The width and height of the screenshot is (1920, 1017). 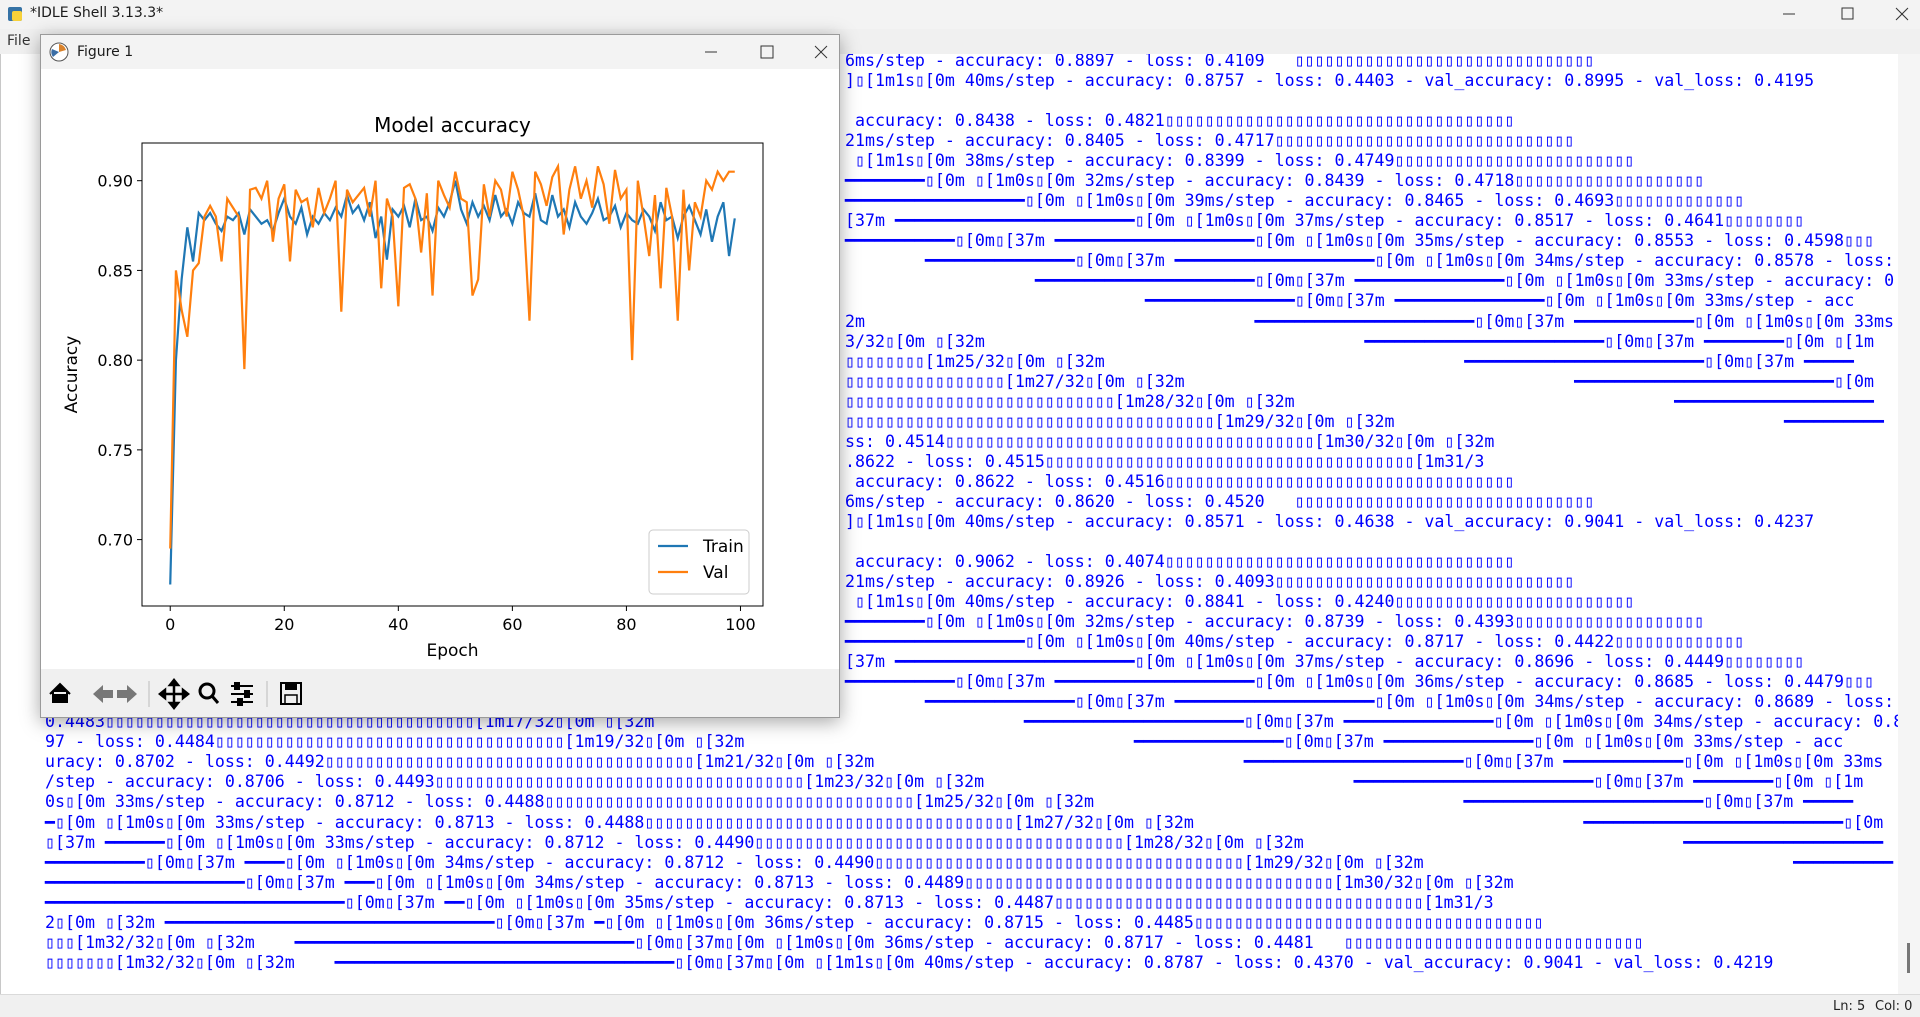 I want to click on title-bar: *IDLE Shell 3.13.3*, so click(x=960, y=14).